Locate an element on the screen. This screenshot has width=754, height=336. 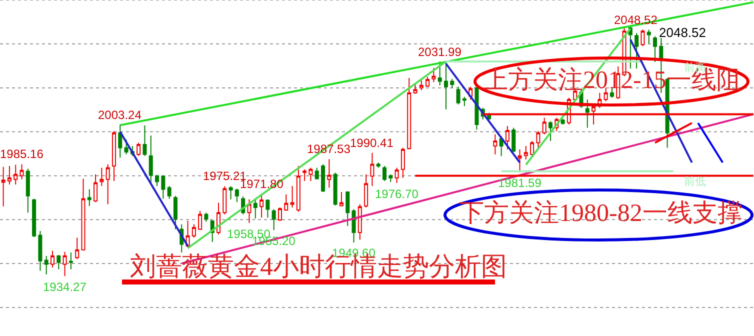
annotation: 2003.24 is located at coordinates (120, 115).